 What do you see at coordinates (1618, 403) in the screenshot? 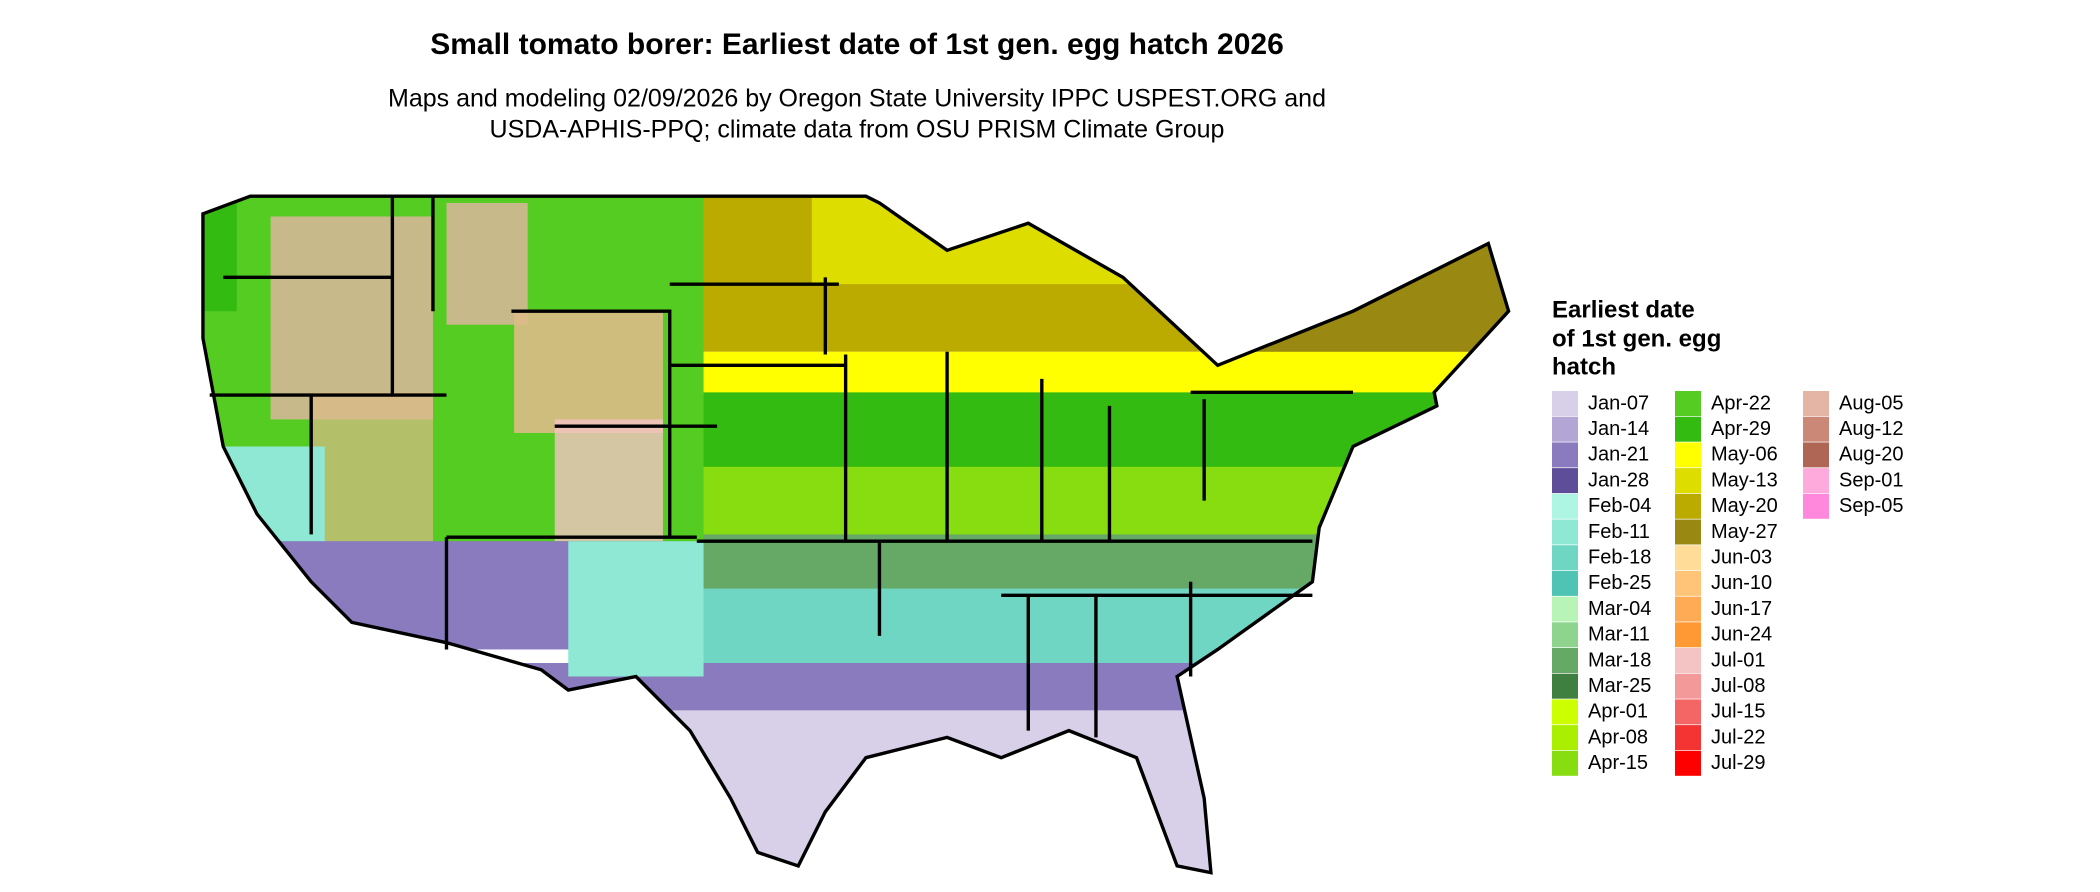
I see `legend-label: Jan-07` at bounding box center [1618, 403].